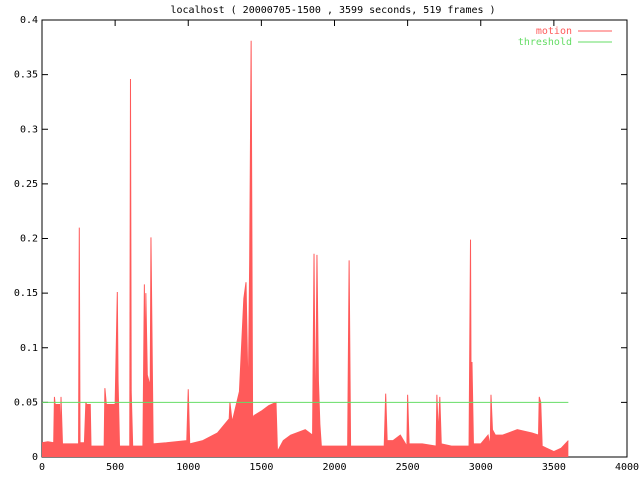  What do you see at coordinates (627, 467) in the screenshot?
I see `x-tick-label: 4000` at bounding box center [627, 467].